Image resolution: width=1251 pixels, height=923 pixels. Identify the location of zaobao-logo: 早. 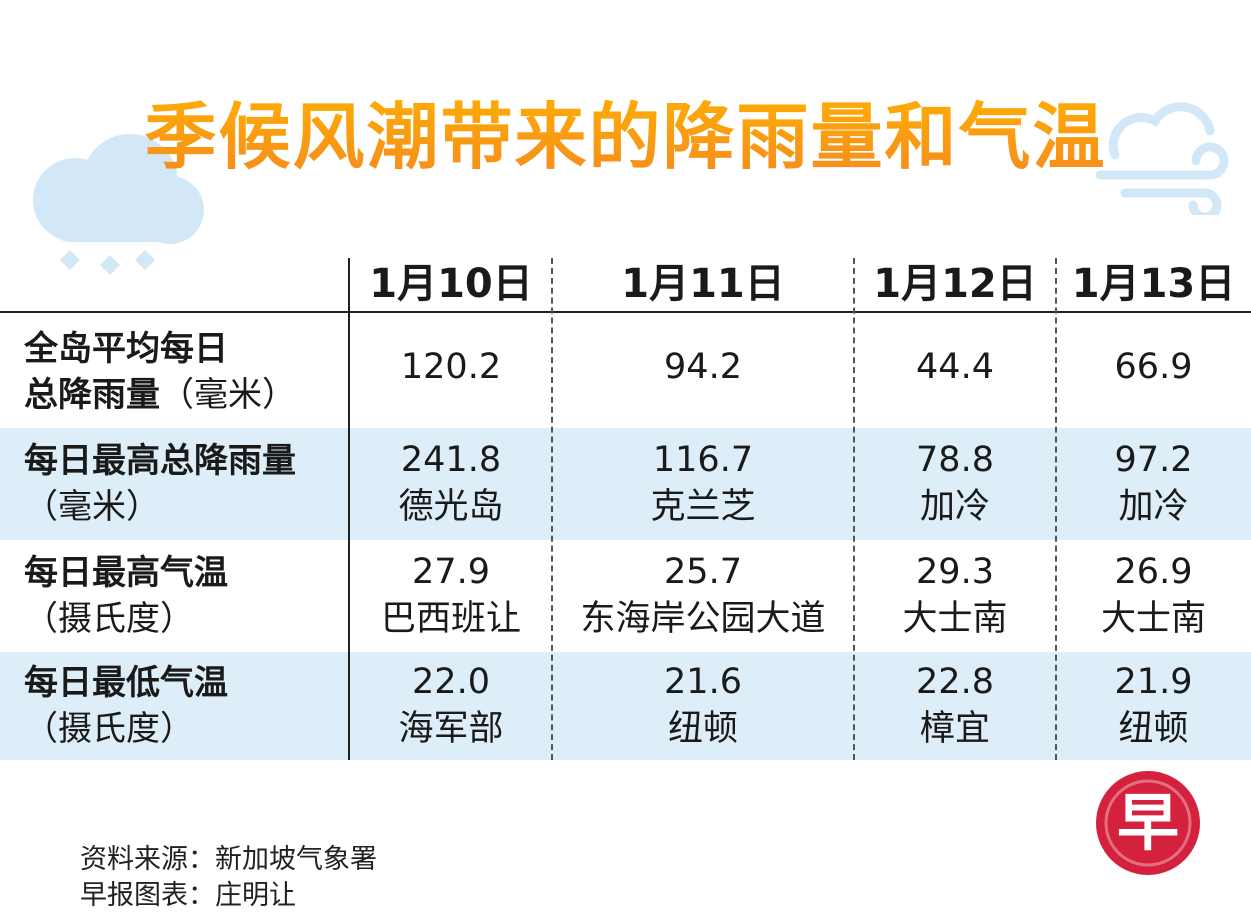
(1148, 823).